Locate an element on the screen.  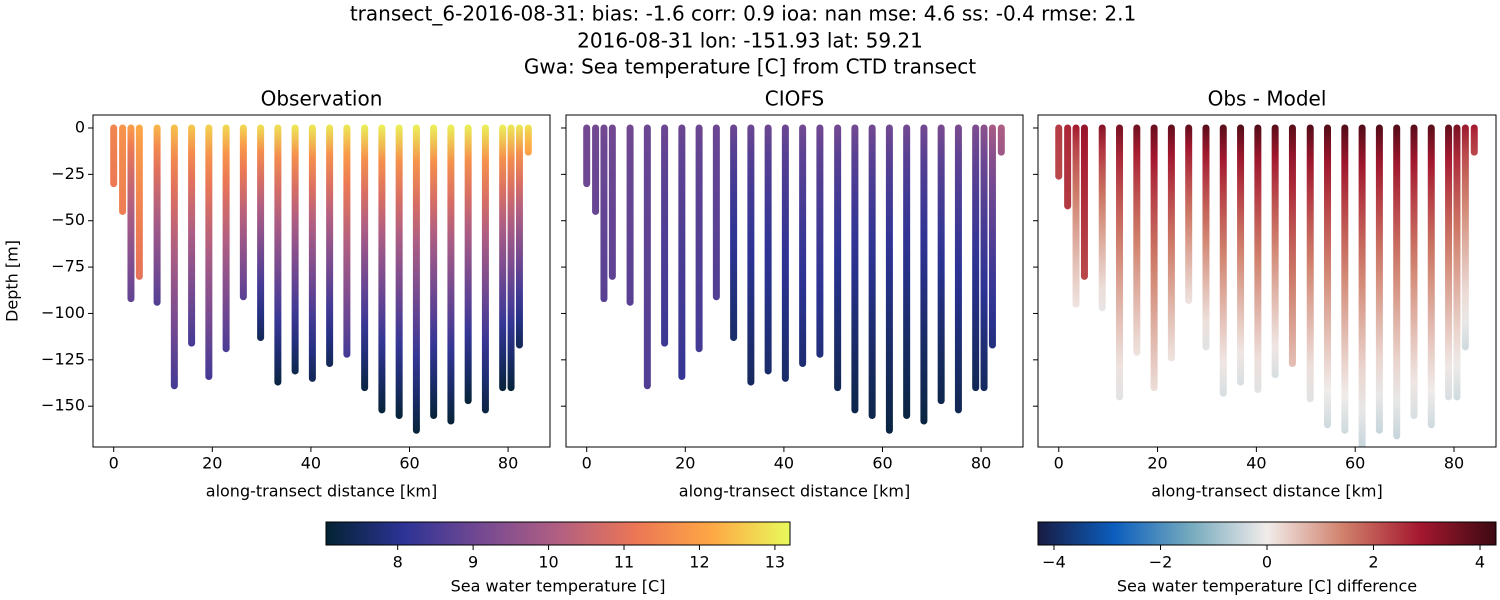
y-axis-label: Depth [m] is located at coordinates (12, 281).